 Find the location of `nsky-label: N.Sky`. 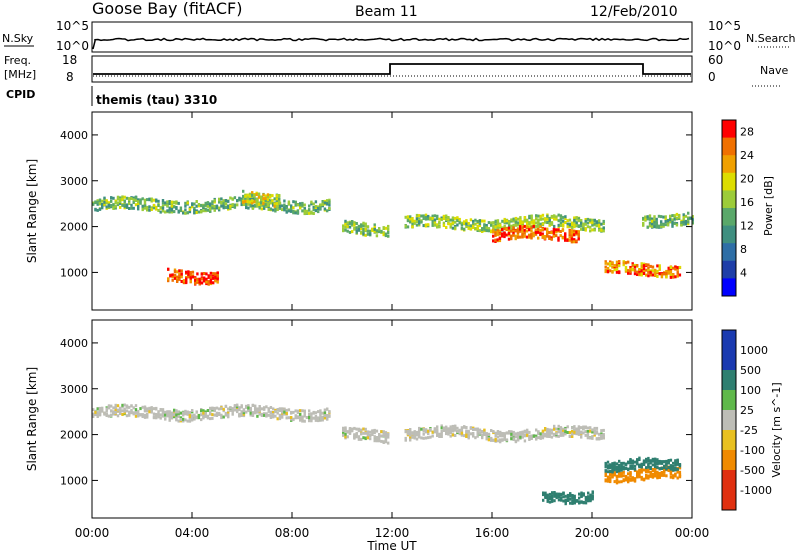

nsky-label: N.Sky is located at coordinates (18, 38).